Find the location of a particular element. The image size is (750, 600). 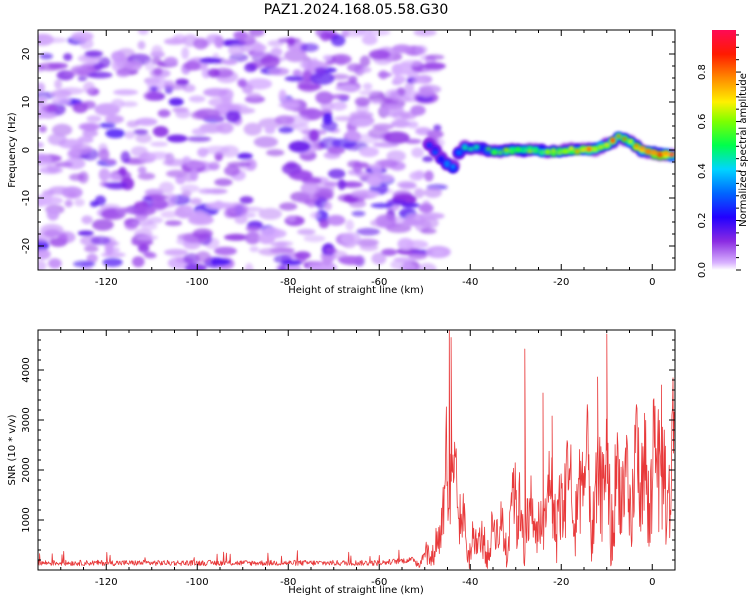

x-tick-label: 0 is located at coordinates (652, 282).